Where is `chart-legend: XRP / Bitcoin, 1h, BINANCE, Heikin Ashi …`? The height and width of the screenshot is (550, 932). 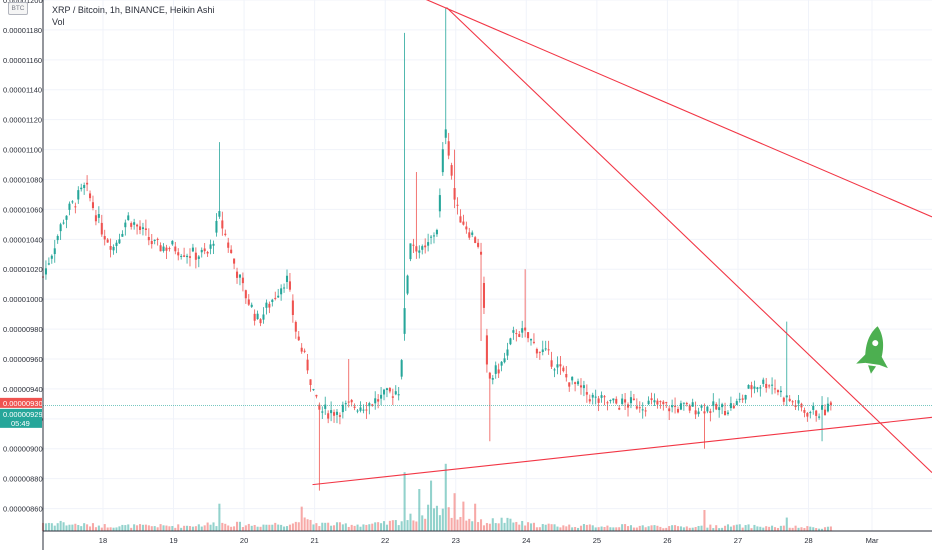
chart-legend: XRP / Bitcoin, 1h, BINANCE, Heikin Ashi … is located at coordinates (133, 16).